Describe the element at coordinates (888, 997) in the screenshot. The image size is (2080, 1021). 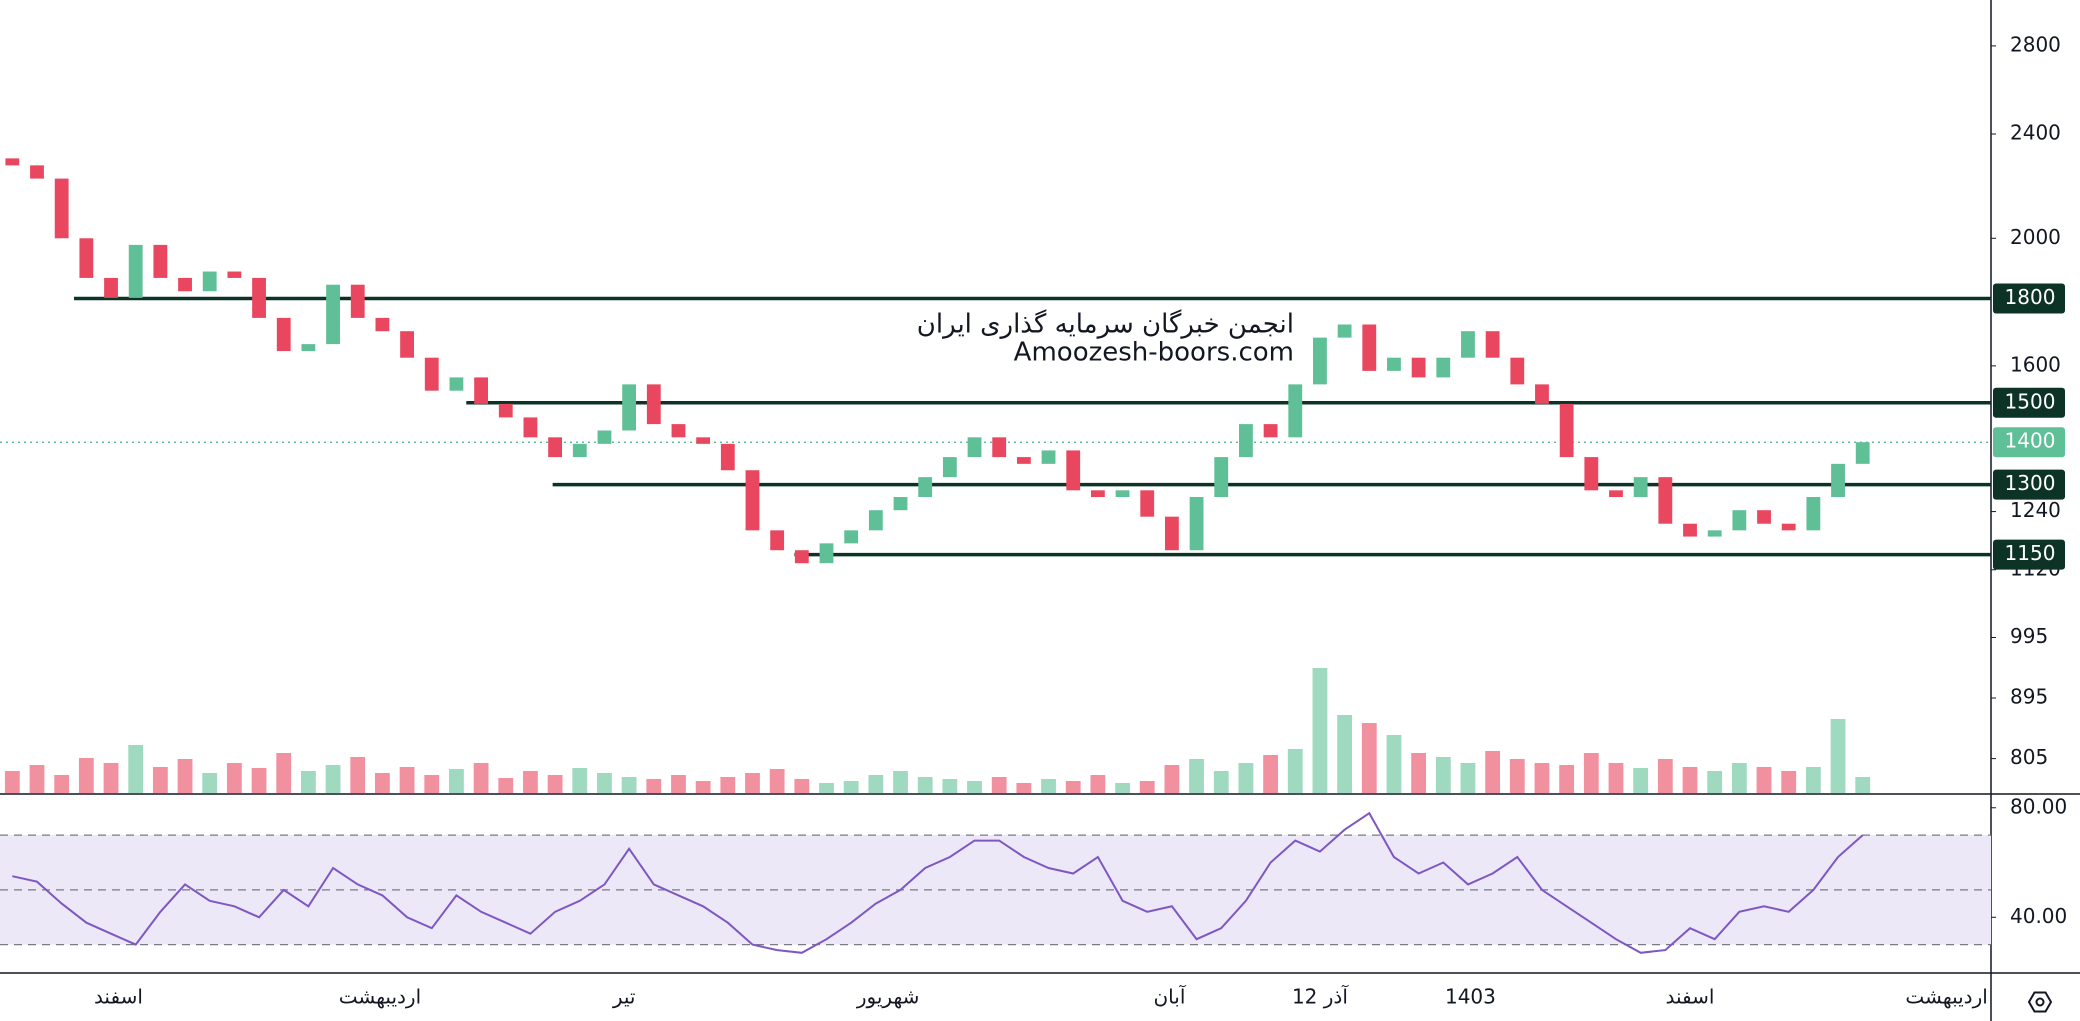
I see `x-tick-label: شهریور` at that location.